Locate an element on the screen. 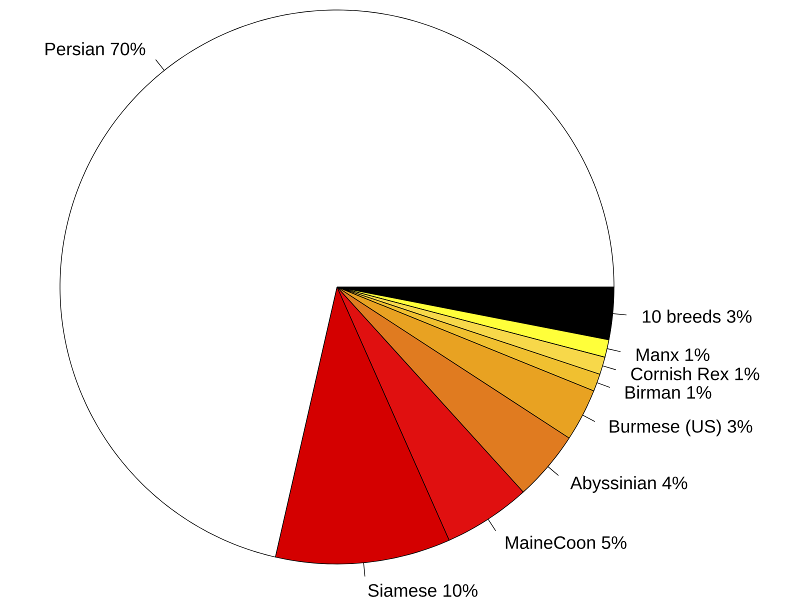 This screenshot has height=603, width=806. slice-label: Abyssinian is located at coordinates (613, 484).